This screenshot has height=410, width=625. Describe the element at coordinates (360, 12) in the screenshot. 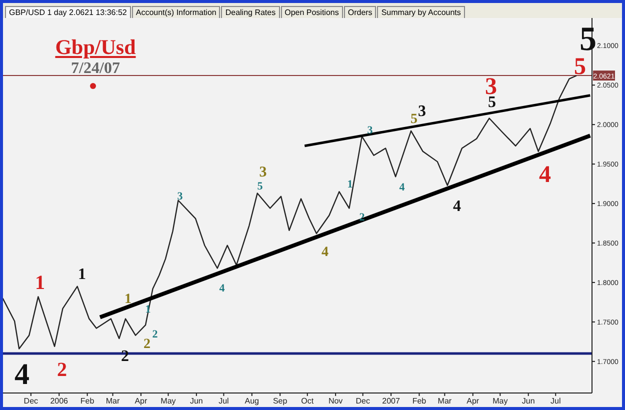

I see `text: Orders` at that location.